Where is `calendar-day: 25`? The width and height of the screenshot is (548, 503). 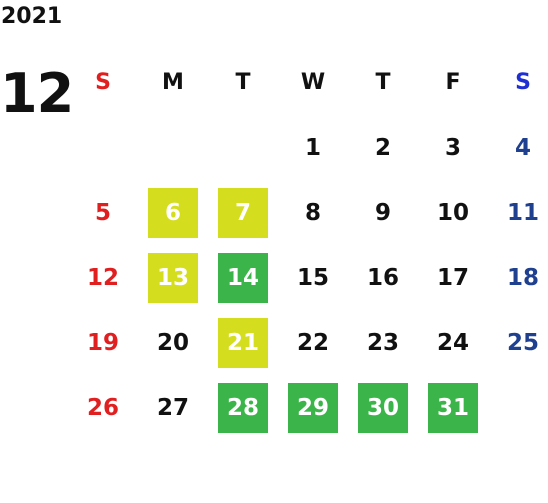 calendar-day: 25 is located at coordinates (518, 342).